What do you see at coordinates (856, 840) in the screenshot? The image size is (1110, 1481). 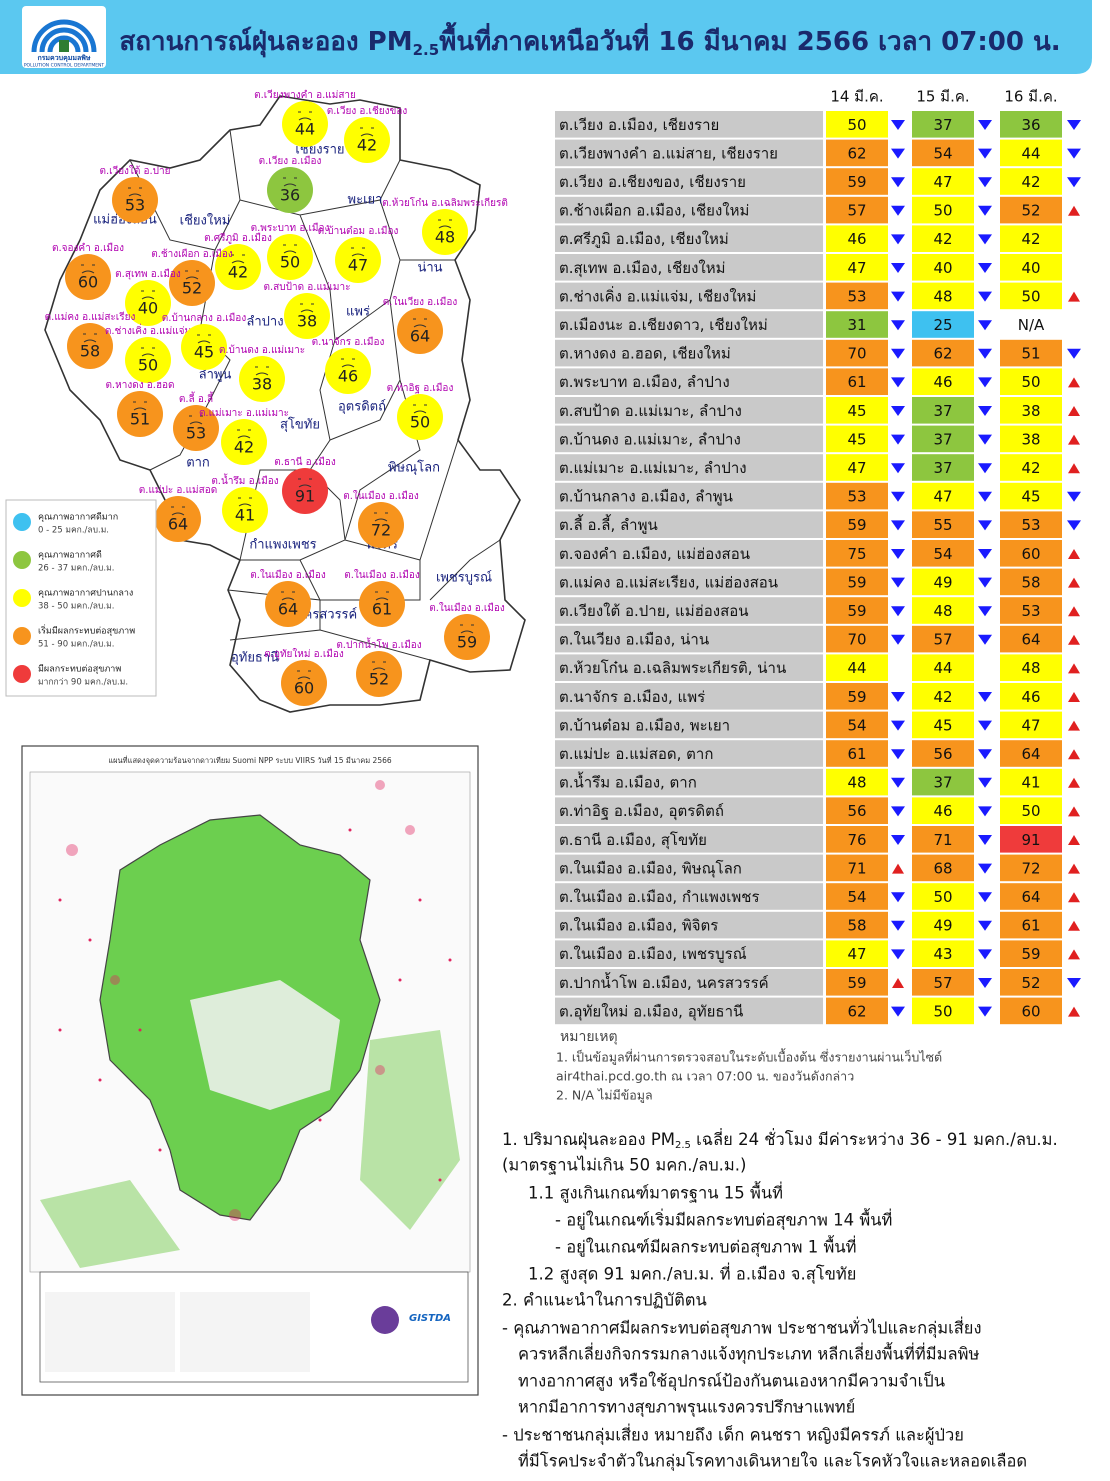 I see `value-text: 76` at bounding box center [856, 840].